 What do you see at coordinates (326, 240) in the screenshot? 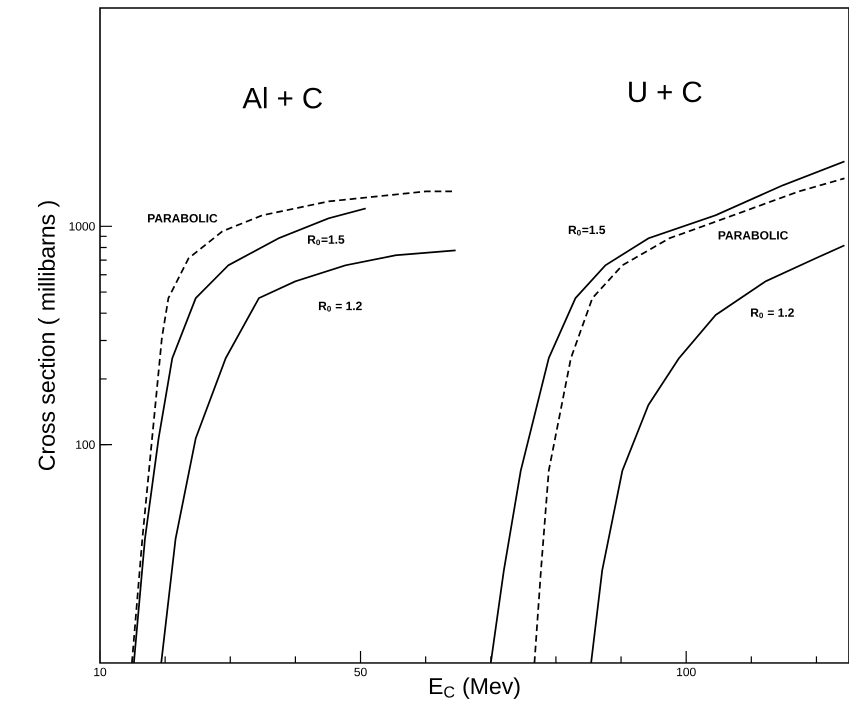
I see `series-label: R$_{0}$=1.5` at bounding box center [326, 240].